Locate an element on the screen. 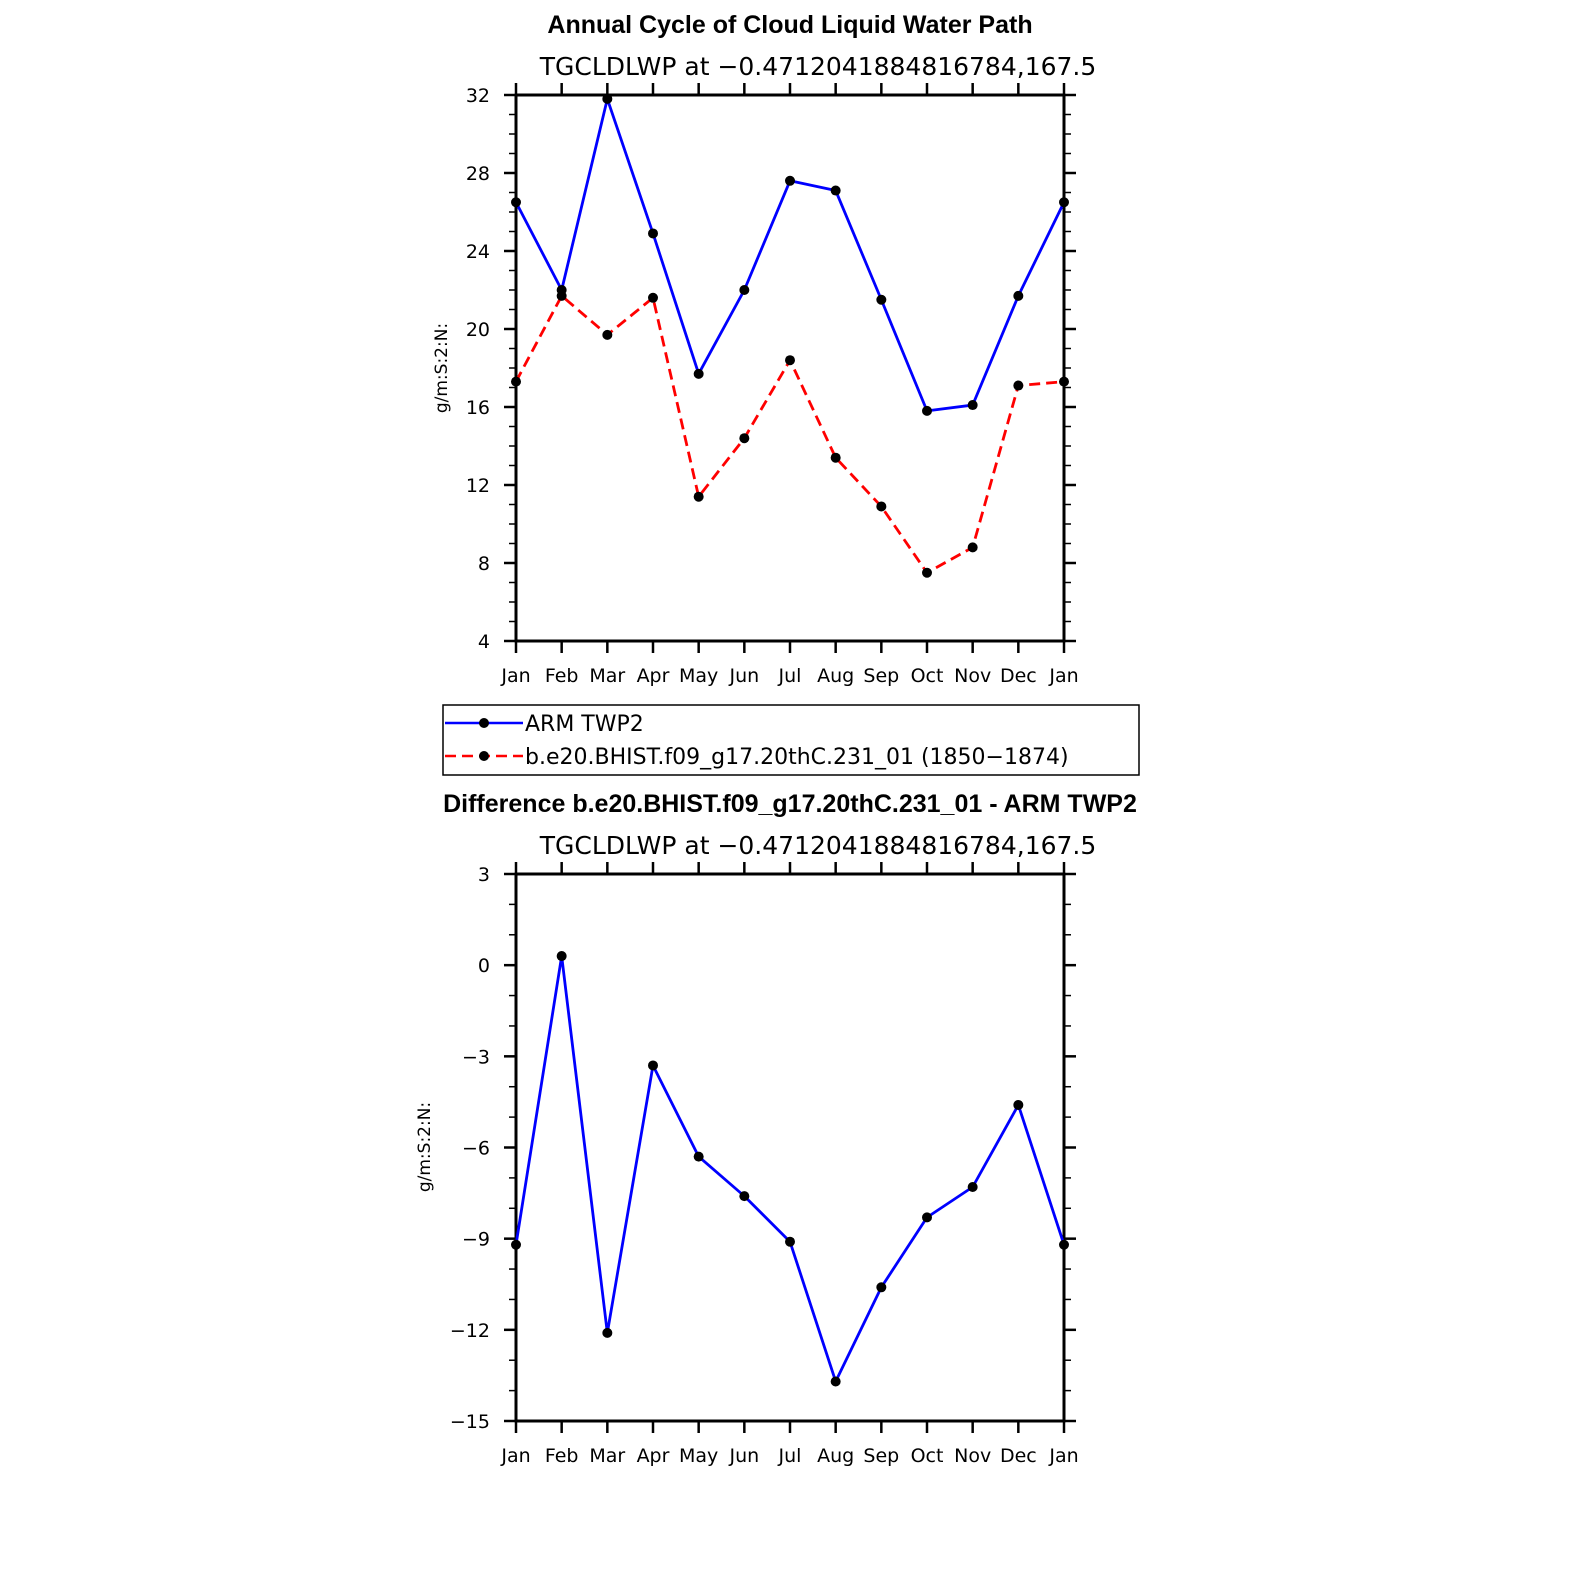 The image size is (1574, 1574). y-tick-label: 4 is located at coordinates (484, 642).